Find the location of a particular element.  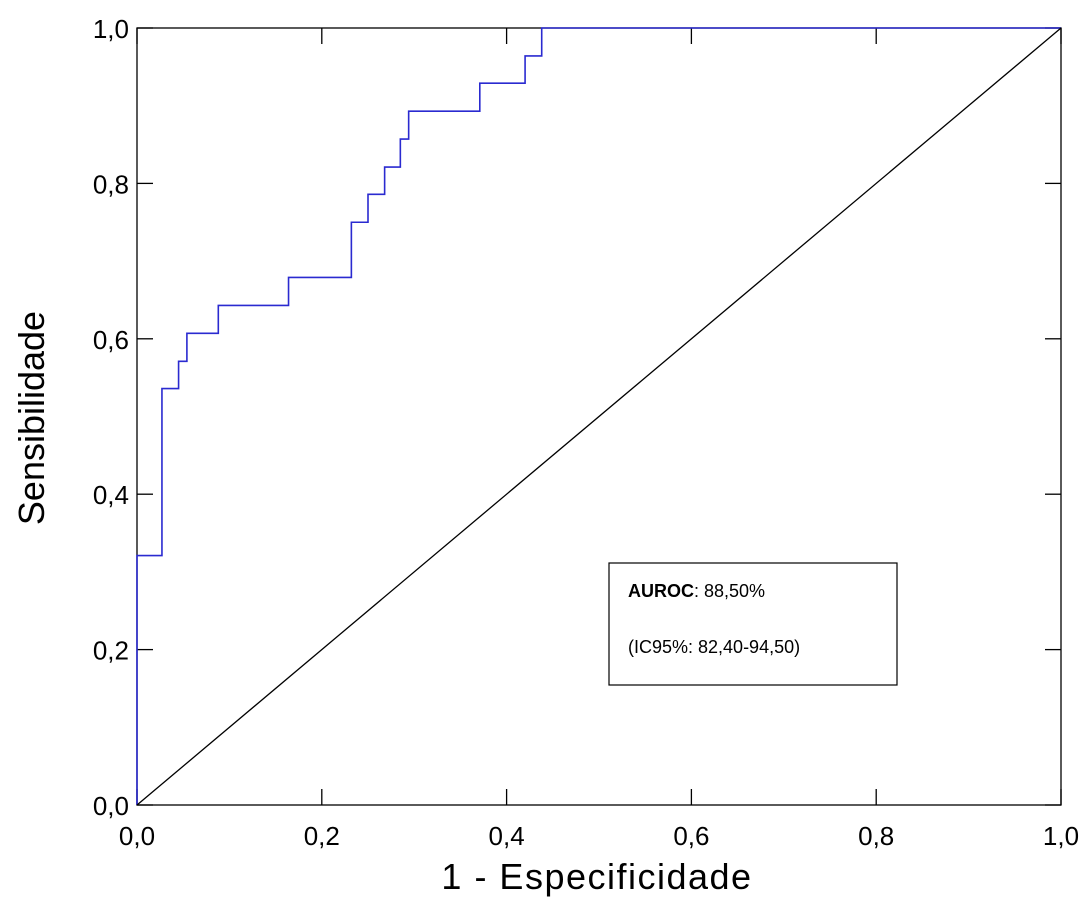

y-tick-label: 0,2 is located at coordinates (111, 651).